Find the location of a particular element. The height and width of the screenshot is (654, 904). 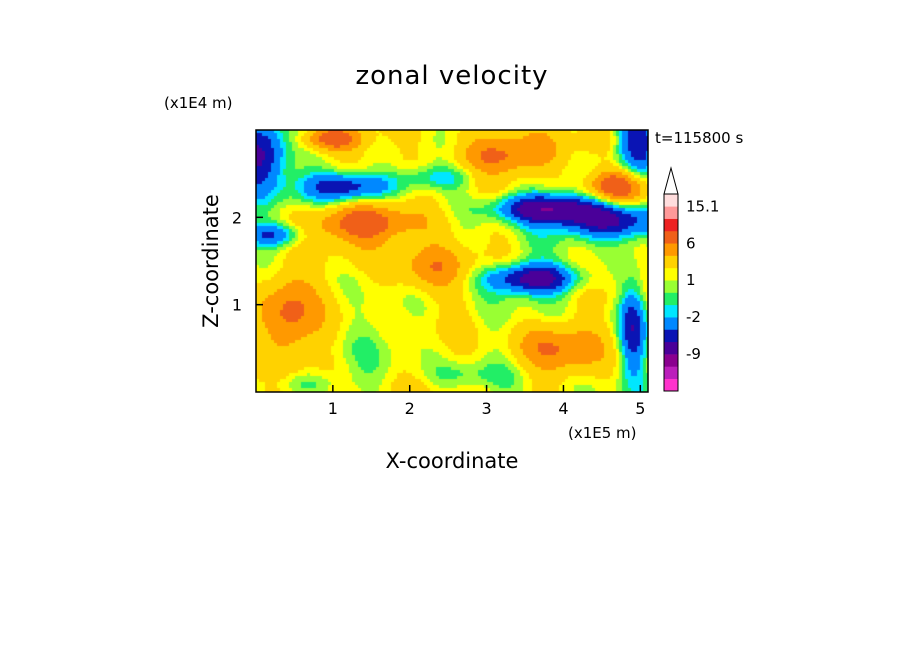

y-axis: 12 is located at coordinates (247, 261).